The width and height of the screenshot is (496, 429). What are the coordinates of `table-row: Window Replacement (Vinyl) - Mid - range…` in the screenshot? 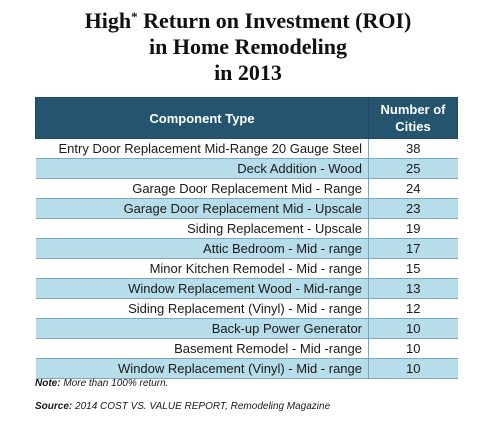 It's located at (246, 368).